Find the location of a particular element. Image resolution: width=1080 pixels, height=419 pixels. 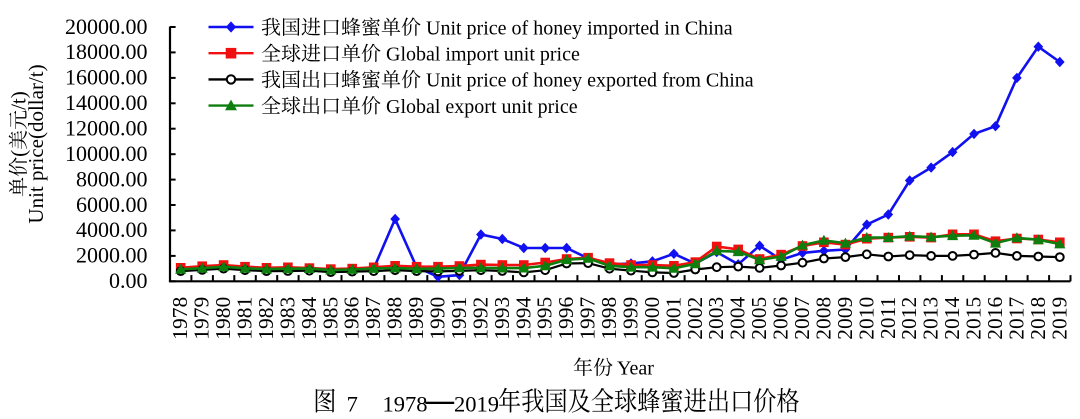

svg-text: 2008 is located at coordinates (823, 318).